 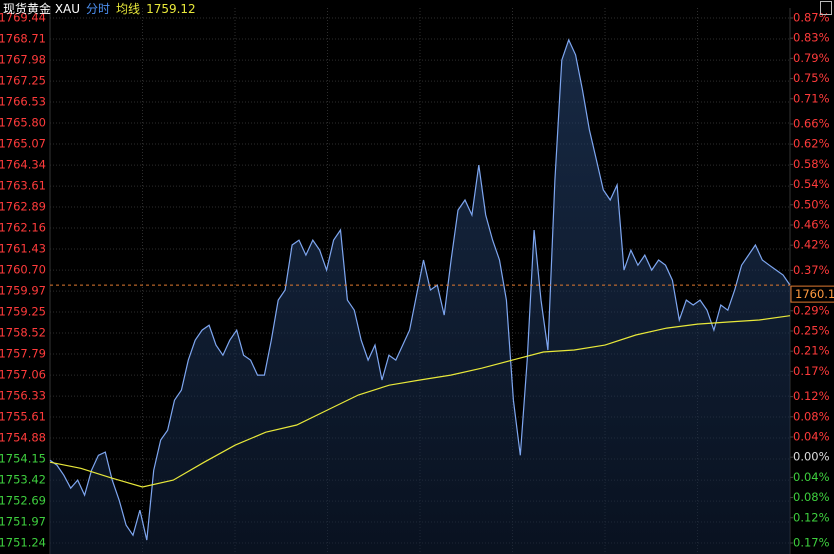 What do you see at coordinates (23, 18) in the screenshot?
I see `y-tick-label: 1769.44` at bounding box center [23, 18].